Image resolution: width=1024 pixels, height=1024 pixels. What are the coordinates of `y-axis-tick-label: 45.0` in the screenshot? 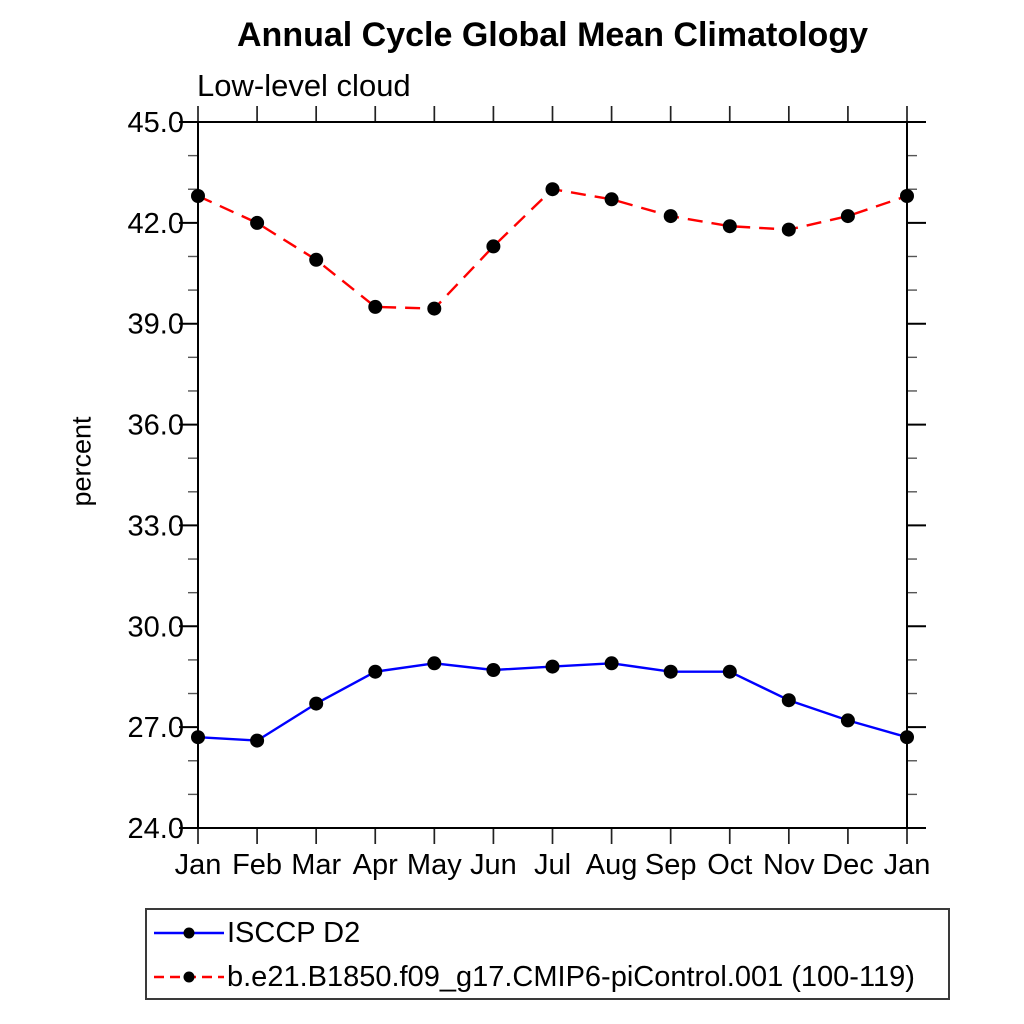 It's located at (156, 123).